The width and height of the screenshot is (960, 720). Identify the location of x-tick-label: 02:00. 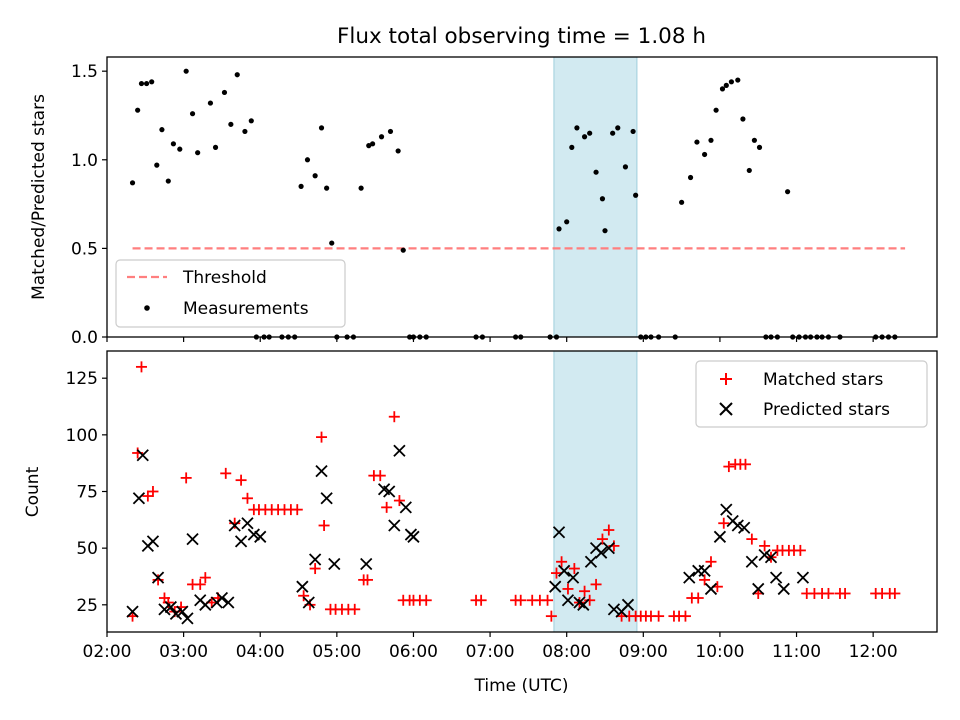
(107, 652).